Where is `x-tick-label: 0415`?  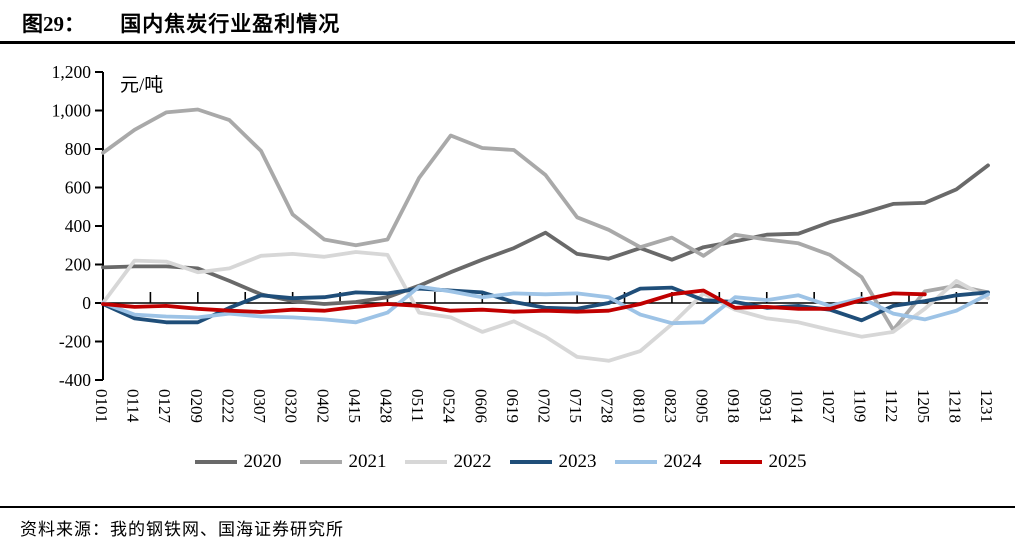 x-tick-label: 0415 is located at coordinates (354, 406).